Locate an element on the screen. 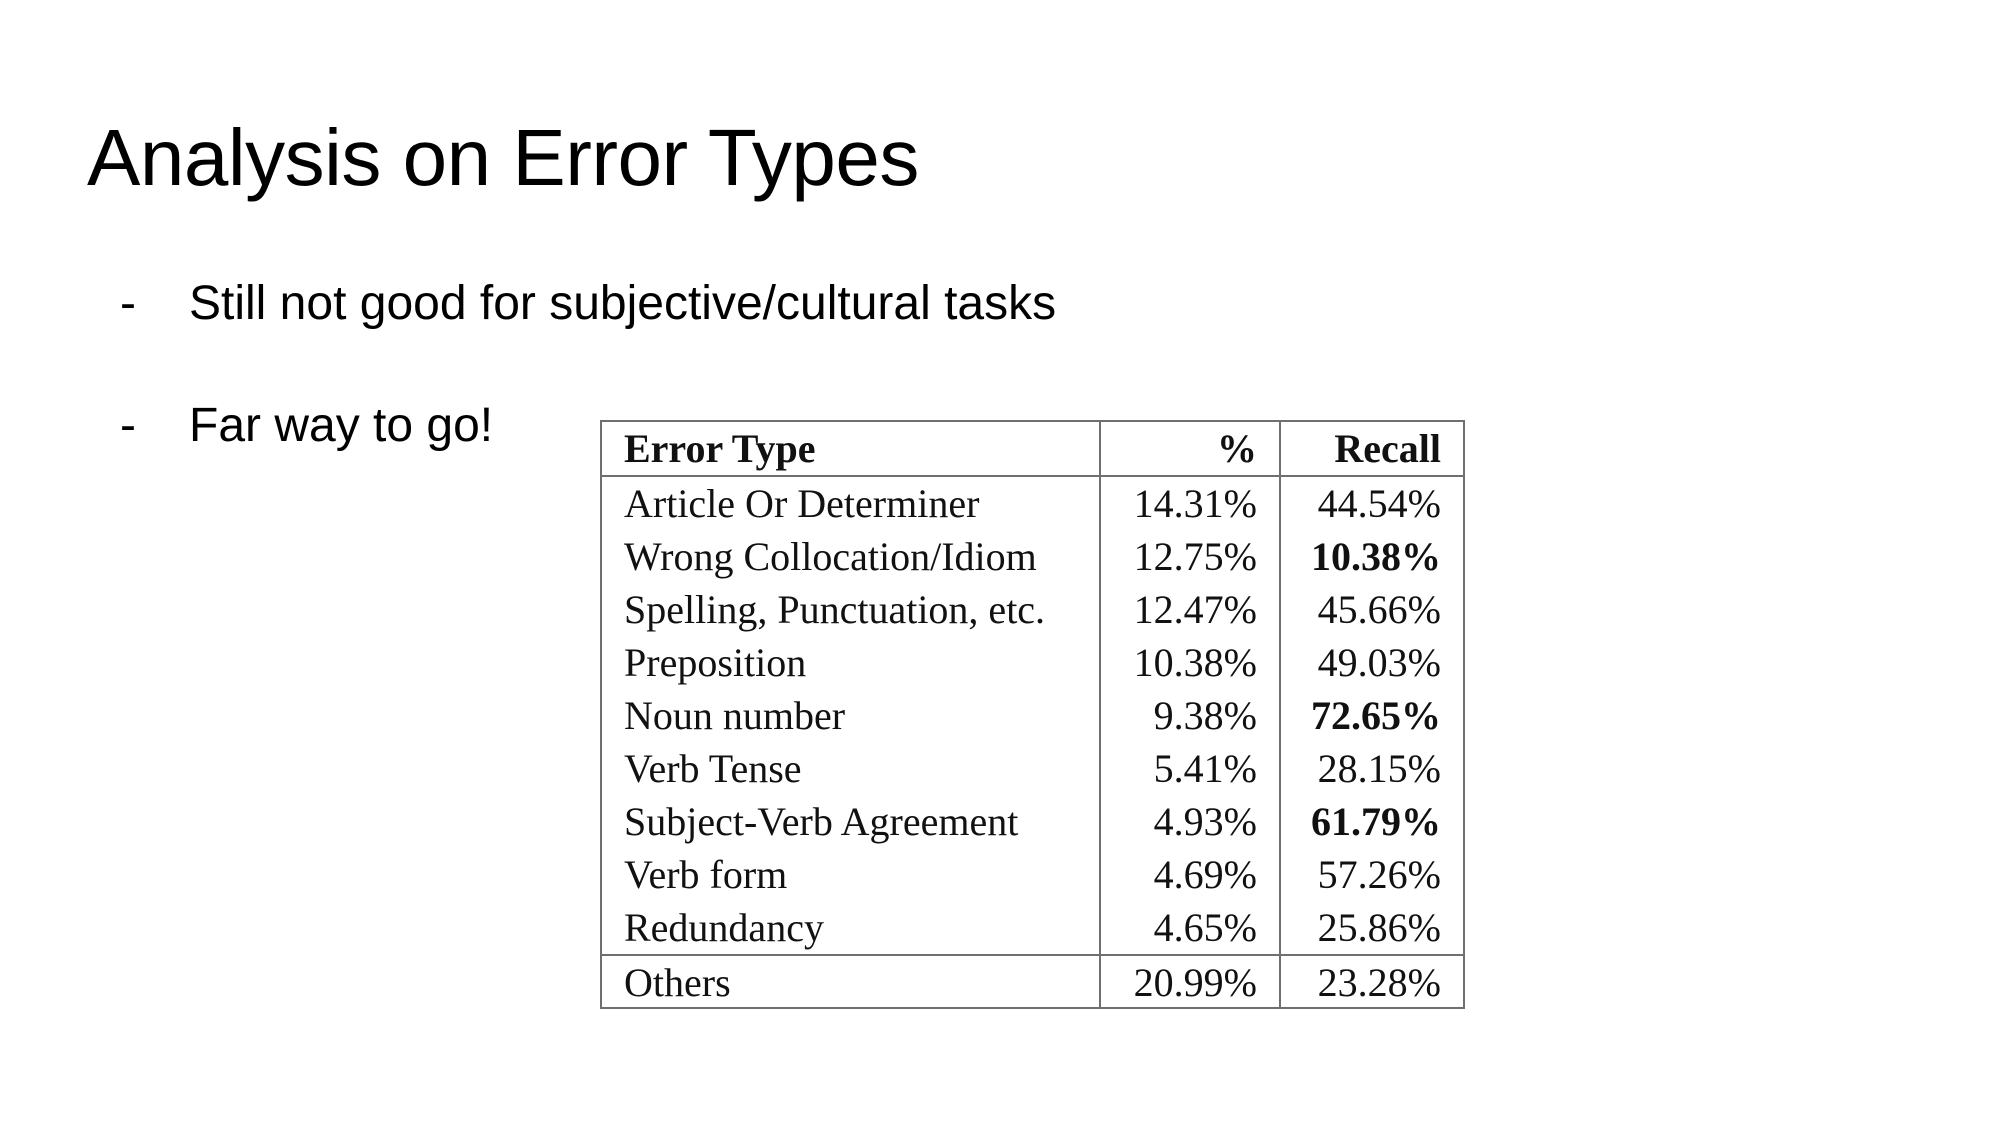 Image resolution: width=2000 pixels, height=1125 pixels. cell-percent: 12.75% is located at coordinates (1190, 556).